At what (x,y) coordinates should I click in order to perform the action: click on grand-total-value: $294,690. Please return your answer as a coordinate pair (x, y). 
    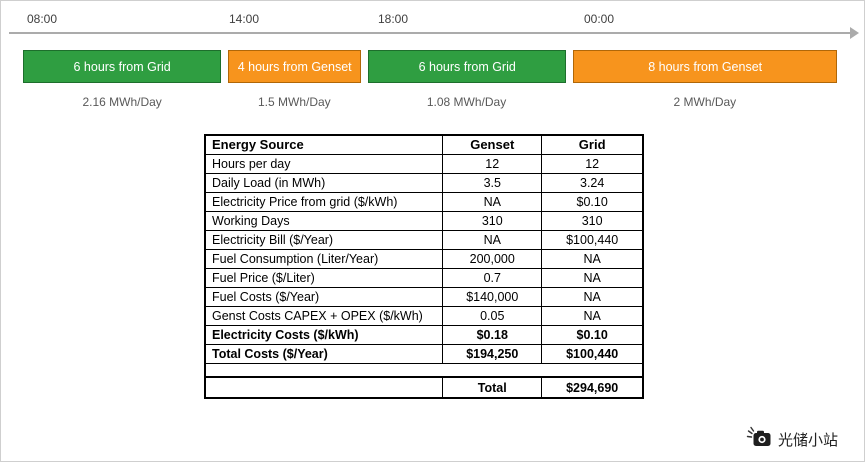
    Looking at the image, I should click on (592, 387).